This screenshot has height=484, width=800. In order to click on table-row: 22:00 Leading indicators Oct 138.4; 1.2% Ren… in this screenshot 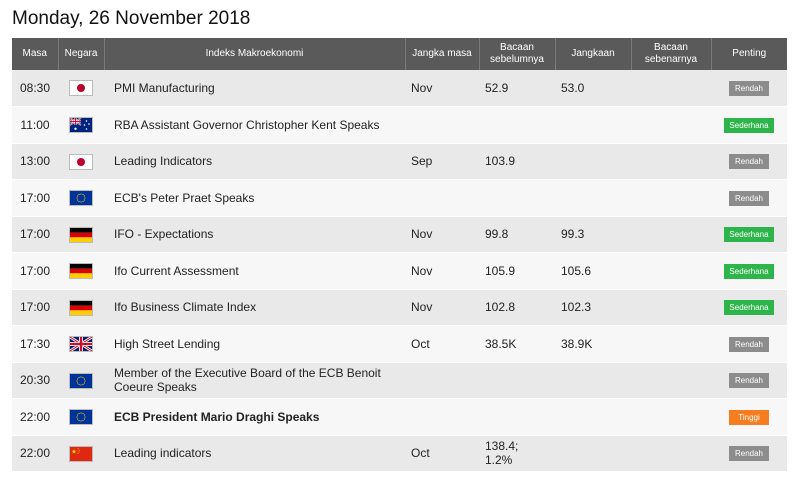, I will do `click(399, 453)`.